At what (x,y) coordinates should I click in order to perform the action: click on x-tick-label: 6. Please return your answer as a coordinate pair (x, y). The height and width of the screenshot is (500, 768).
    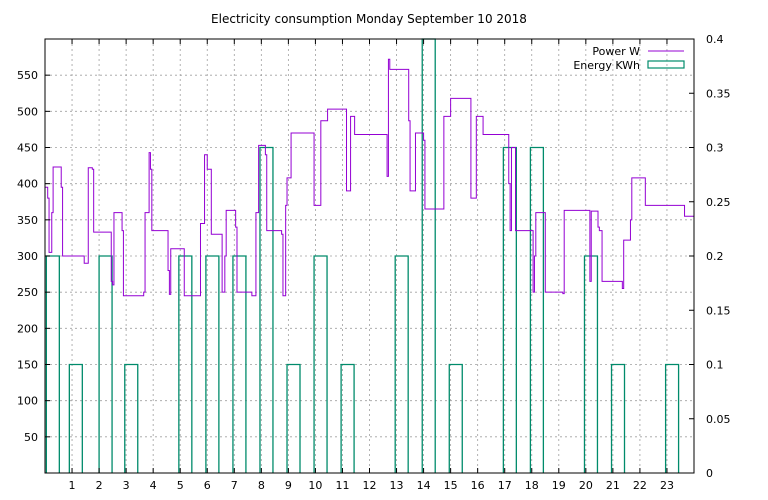
    Looking at the image, I should click on (207, 485).